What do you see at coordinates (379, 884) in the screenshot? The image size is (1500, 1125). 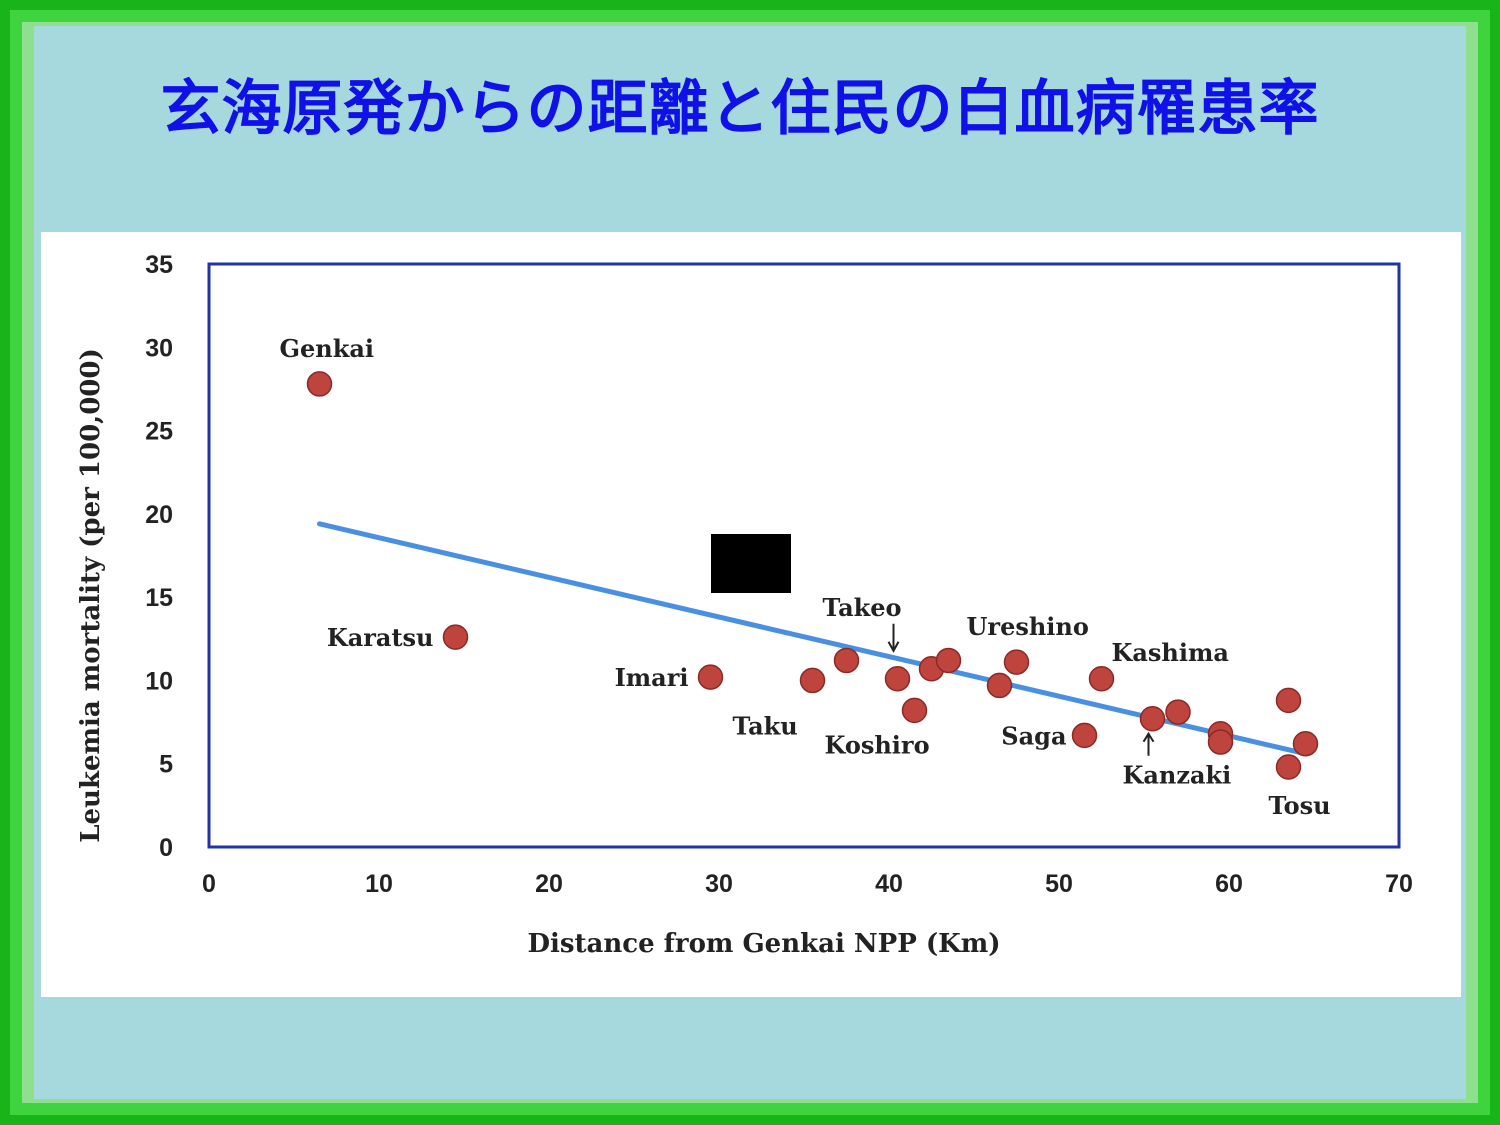 I see `x-tick-label: 10` at bounding box center [379, 884].